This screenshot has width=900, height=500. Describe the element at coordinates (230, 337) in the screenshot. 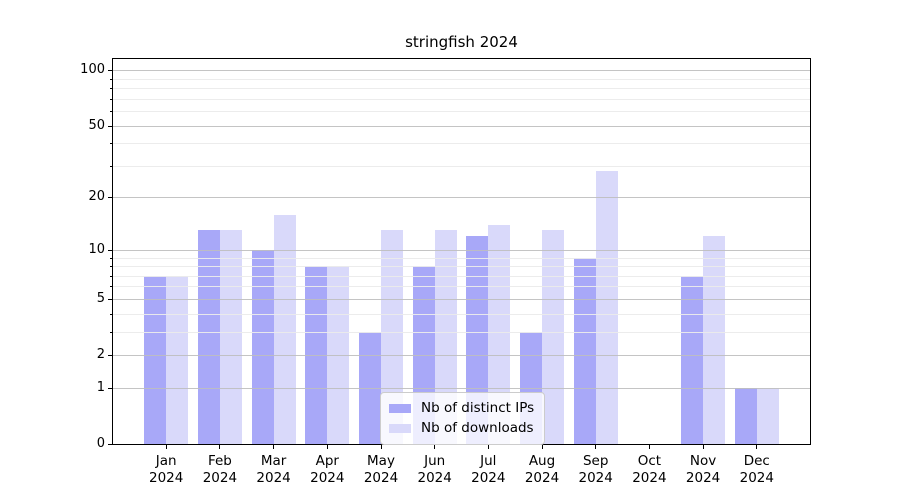

I see `bar-downloads-feb` at that location.